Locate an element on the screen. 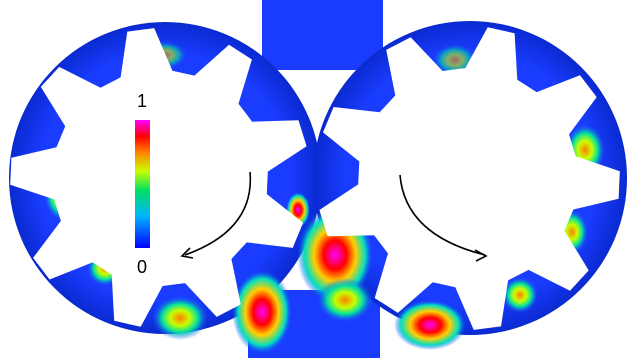 The height and width of the screenshot is (358, 627). rotation-arrows is located at coordinates (334, 216).